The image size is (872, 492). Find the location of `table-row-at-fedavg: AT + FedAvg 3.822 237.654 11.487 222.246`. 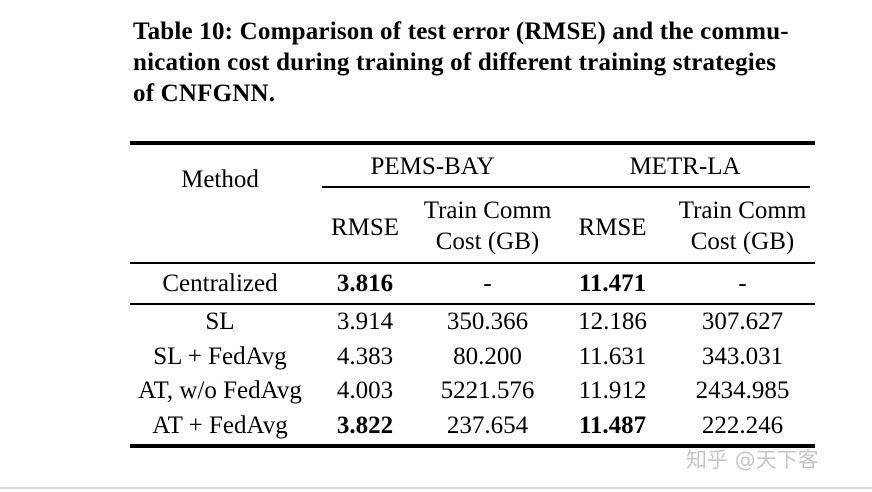

table-row-at-fedavg: AT + FedAvg 3.822 237.654 11.487 222.246 is located at coordinates (472, 426).